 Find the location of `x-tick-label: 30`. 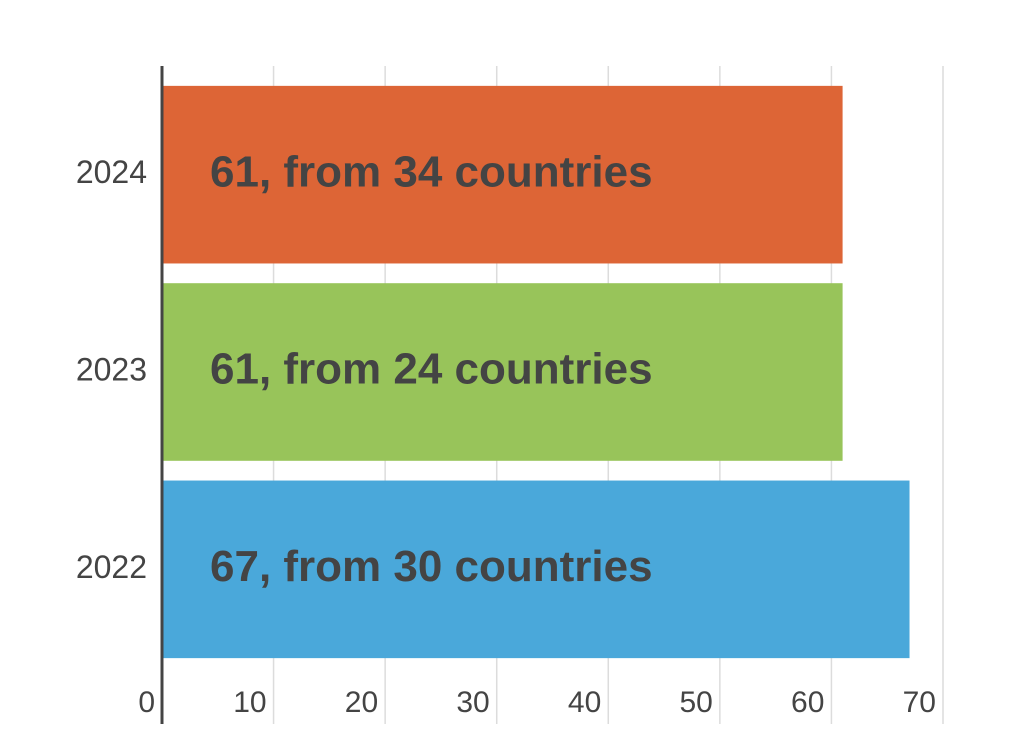

x-tick-label: 30 is located at coordinates (472, 702).